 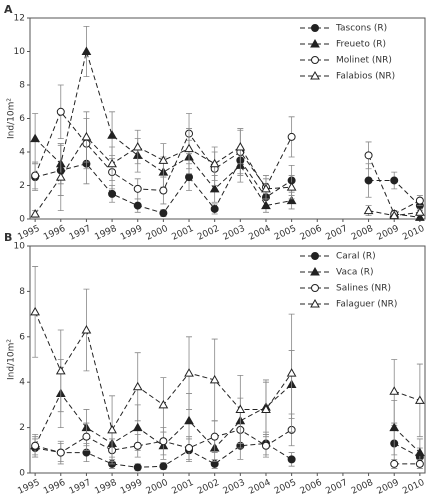 I want to click on legend-label: Salines (NR), so click(x=363, y=289).